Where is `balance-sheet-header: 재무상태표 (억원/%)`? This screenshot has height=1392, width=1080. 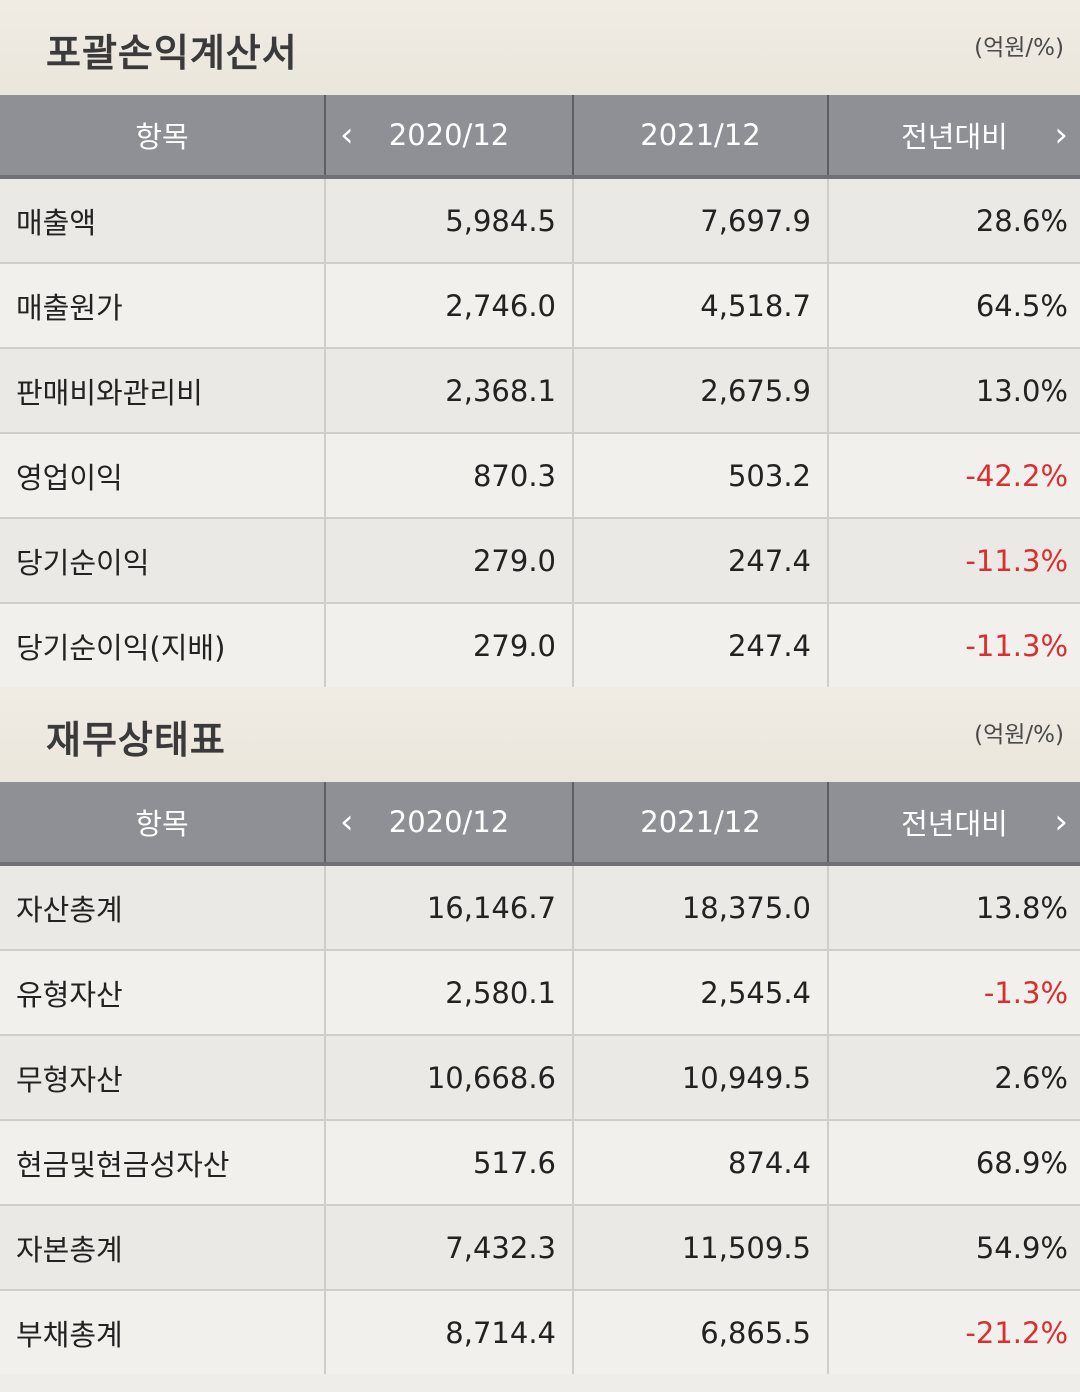
balance-sheet-header: 재무상태표 (억원/%) is located at coordinates (540, 734).